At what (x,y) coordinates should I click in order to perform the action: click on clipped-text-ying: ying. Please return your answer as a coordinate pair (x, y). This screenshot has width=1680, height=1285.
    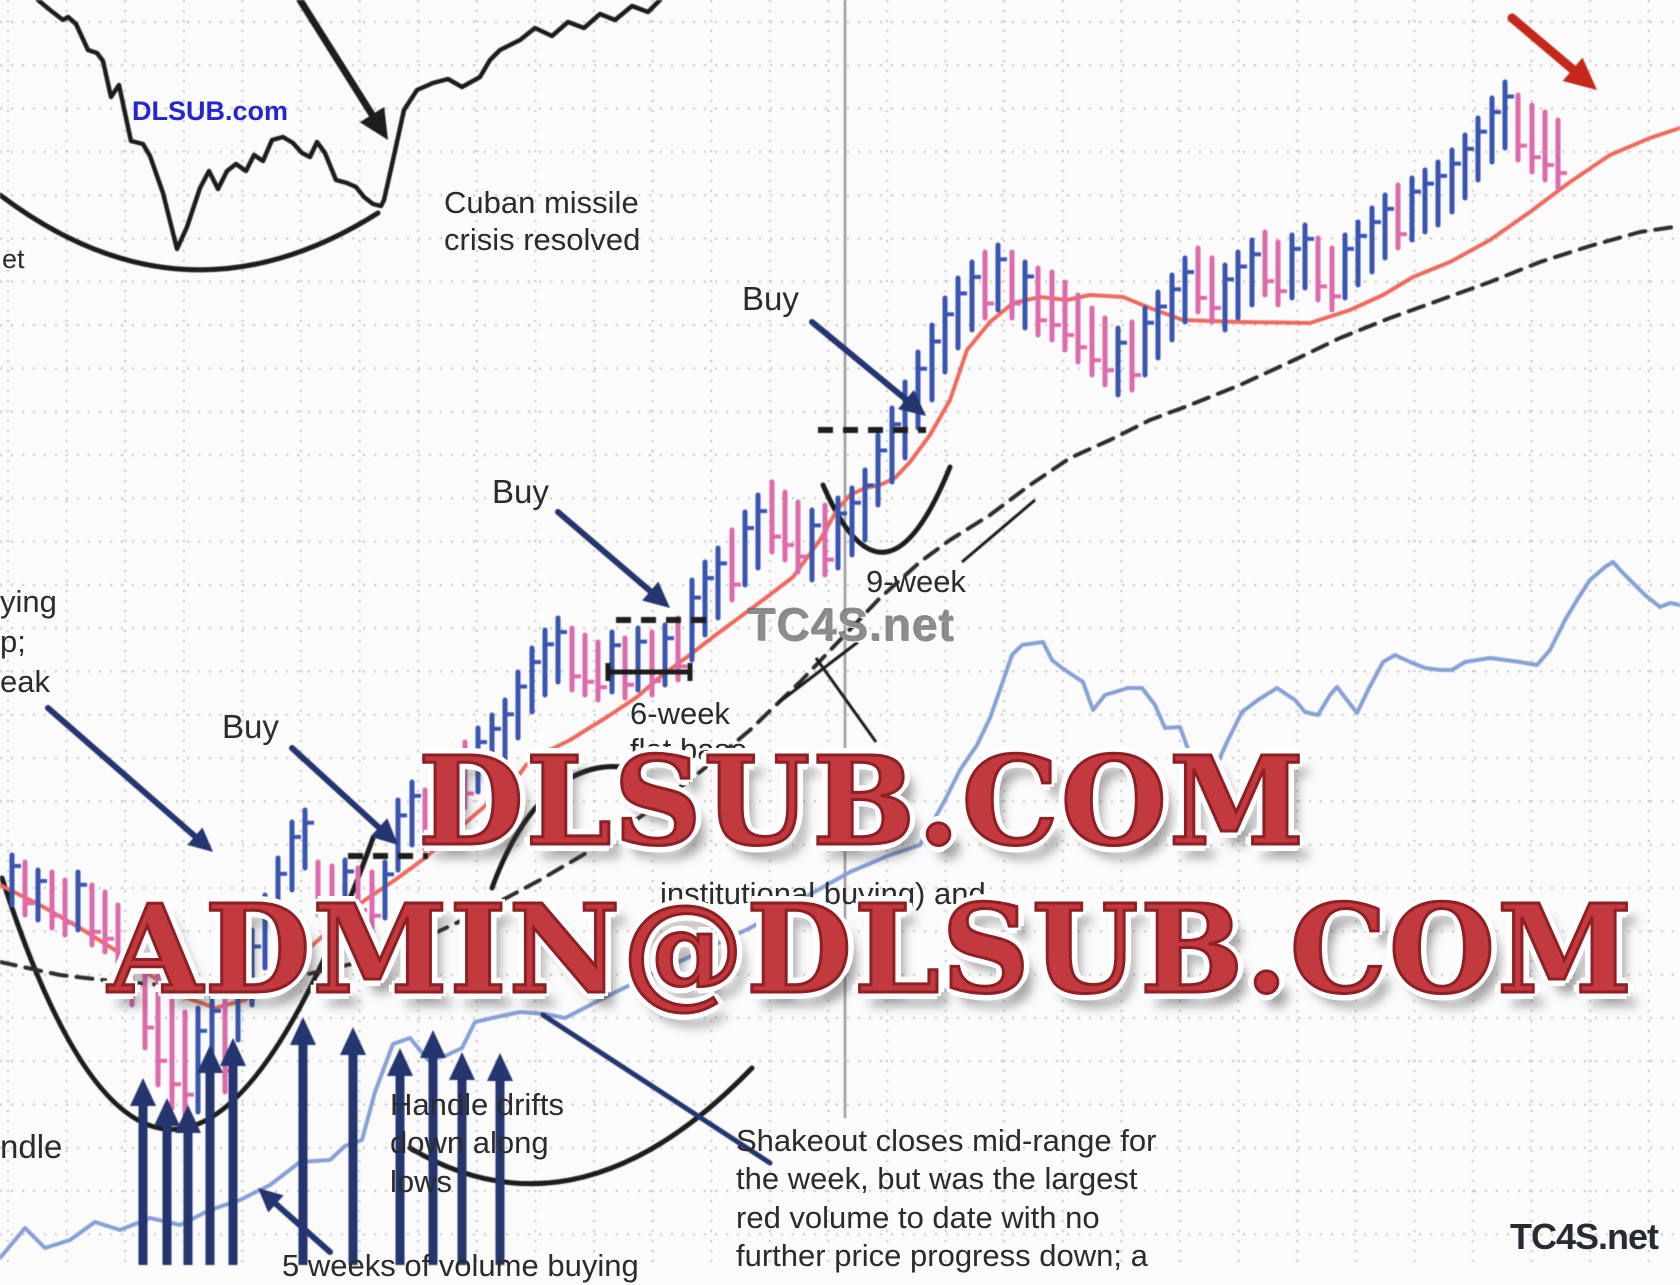
    Looking at the image, I should click on (28, 601).